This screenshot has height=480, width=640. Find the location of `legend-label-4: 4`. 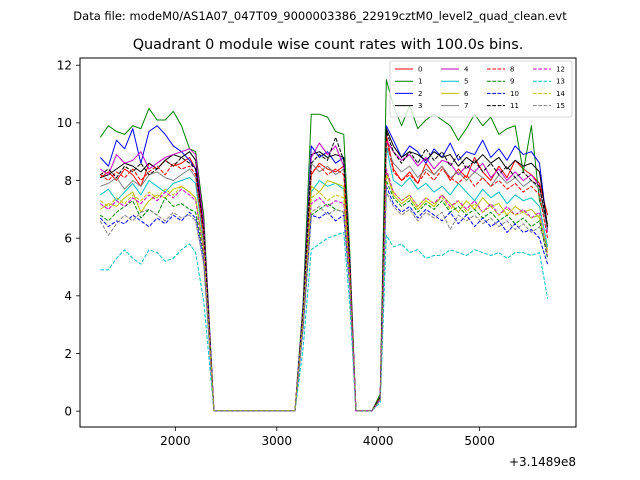

legend-label-4: 4 is located at coordinates (466, 70).